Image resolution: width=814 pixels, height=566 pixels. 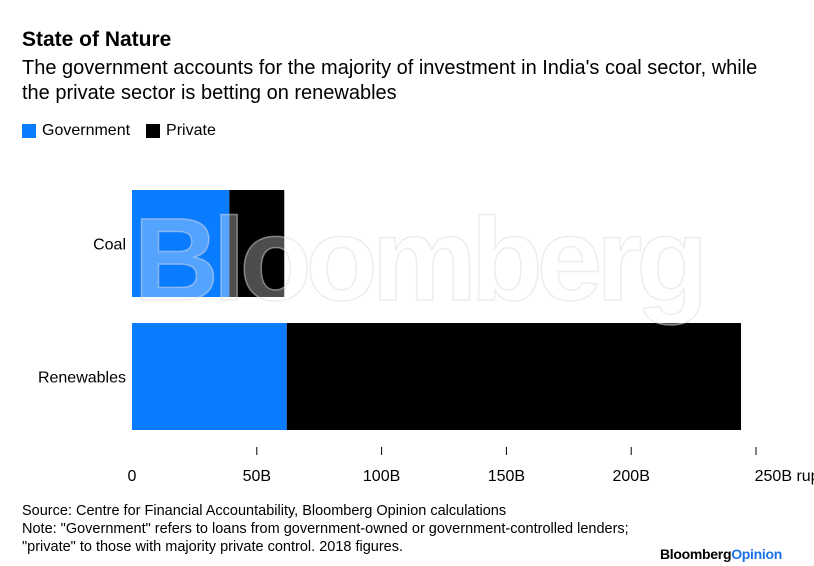 What do you see at coordinates (784, 476) in the screenshot?
I see `x-tick-label: 250B rupees` at bounding box center [784, 476].